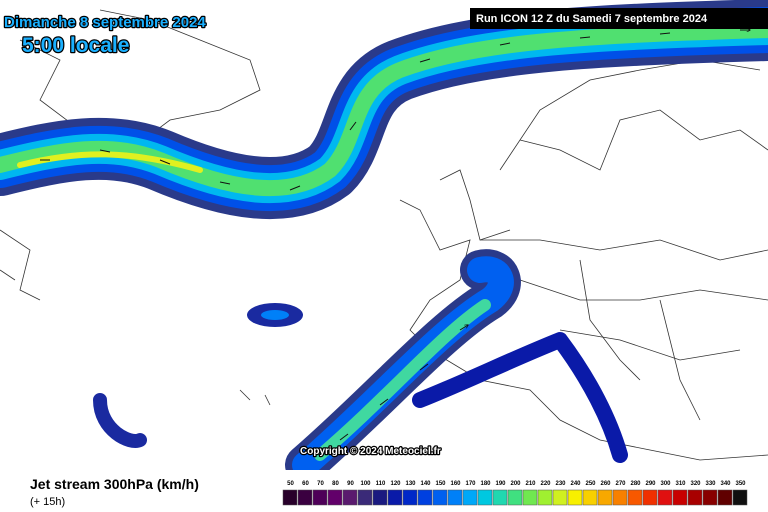 The image size is (768, 512). Describe the element at coordinates (605, 484) in the screenshot. I see `legend-label: 260` at that location.